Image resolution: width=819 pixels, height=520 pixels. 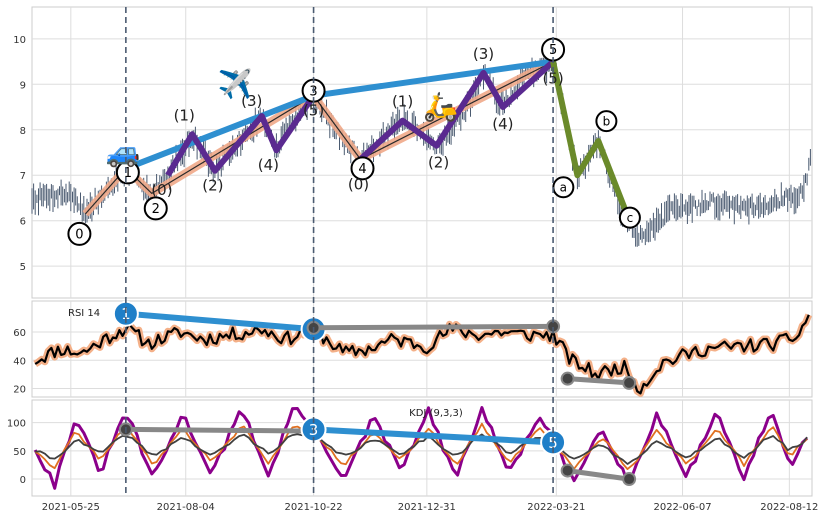 What do you see at coordinates (19, 361) in the screenshot?
I see `rsi-ytick-label: 40` at bounding box center [19, 361].